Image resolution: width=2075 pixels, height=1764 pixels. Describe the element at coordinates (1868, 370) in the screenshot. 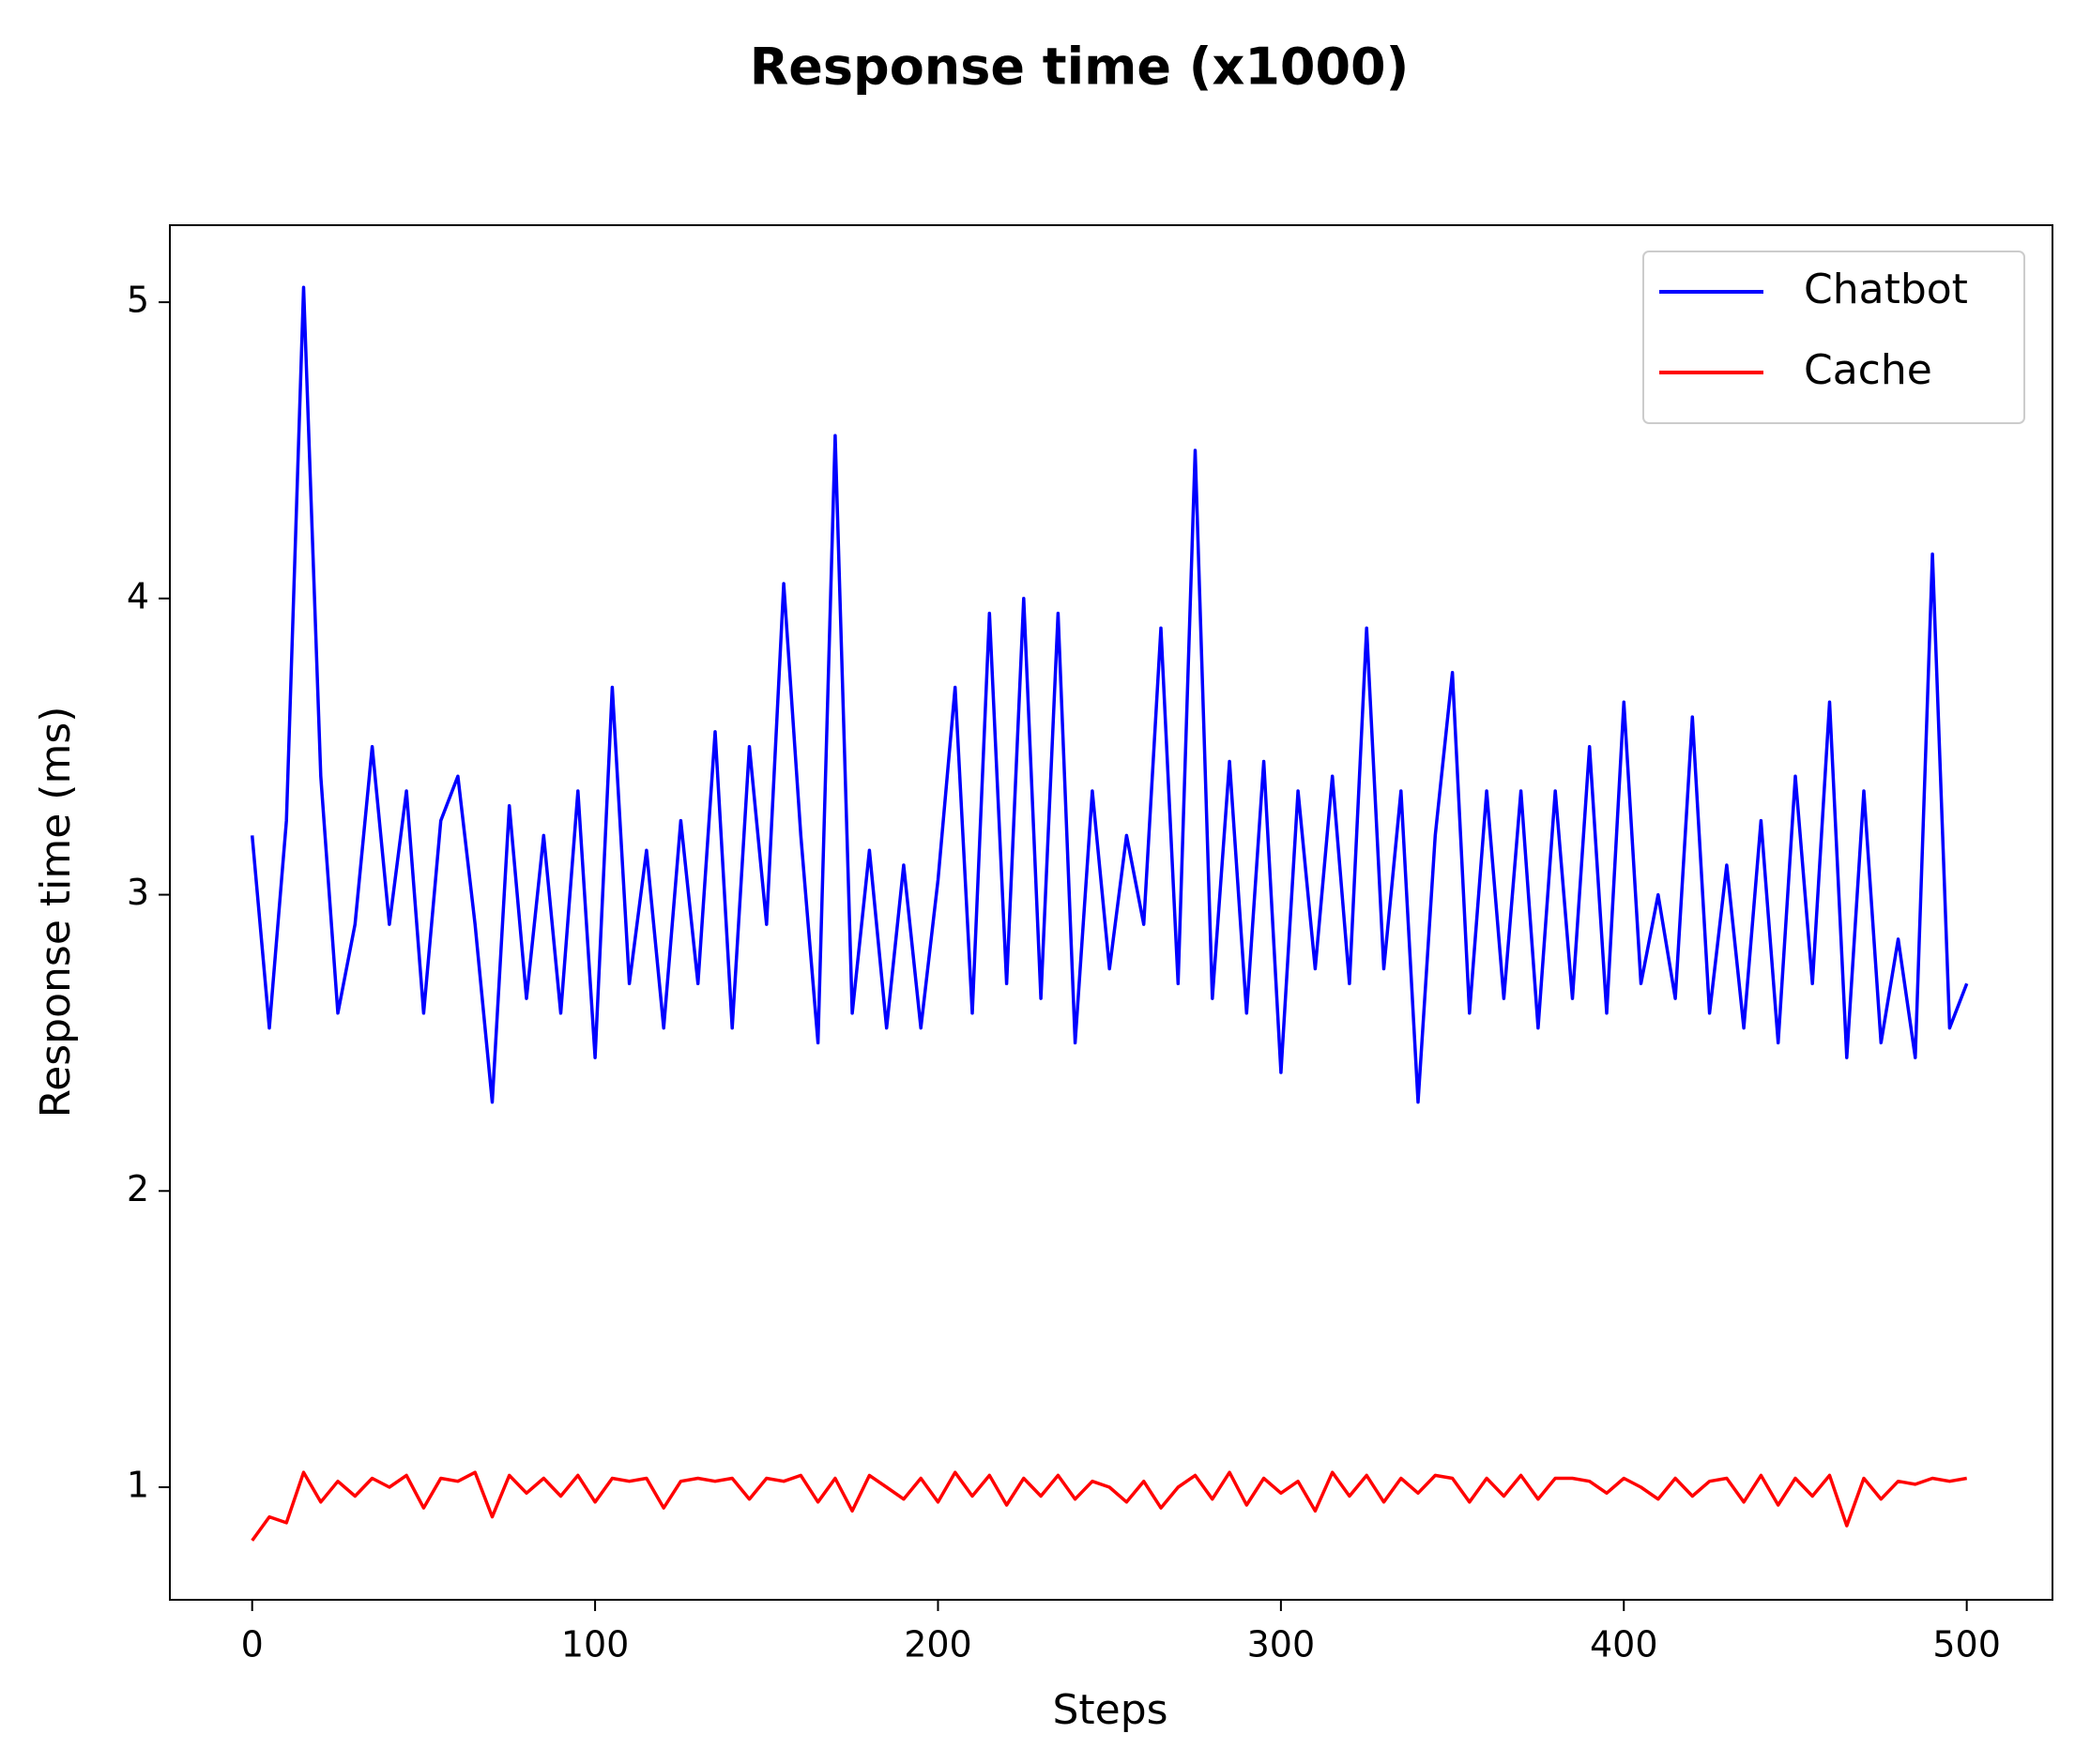

I see `legend-label: Cache` at that location.